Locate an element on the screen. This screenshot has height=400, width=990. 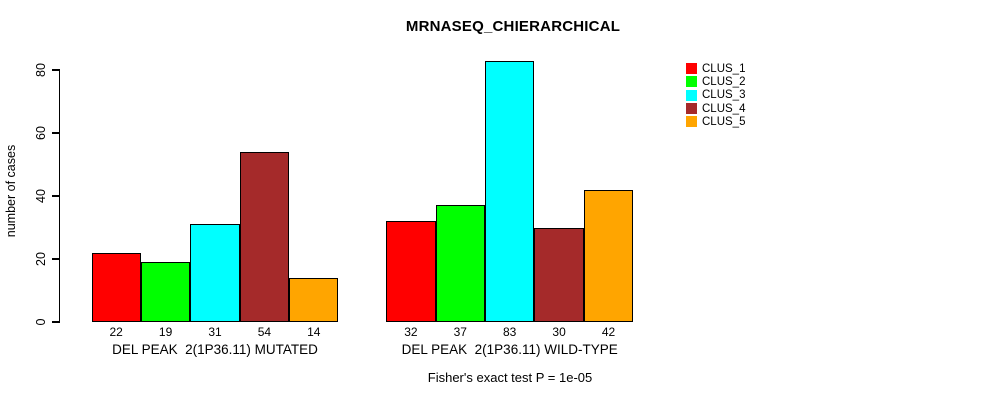
bar-value-label: 31 is located at coordinates (215, 332).